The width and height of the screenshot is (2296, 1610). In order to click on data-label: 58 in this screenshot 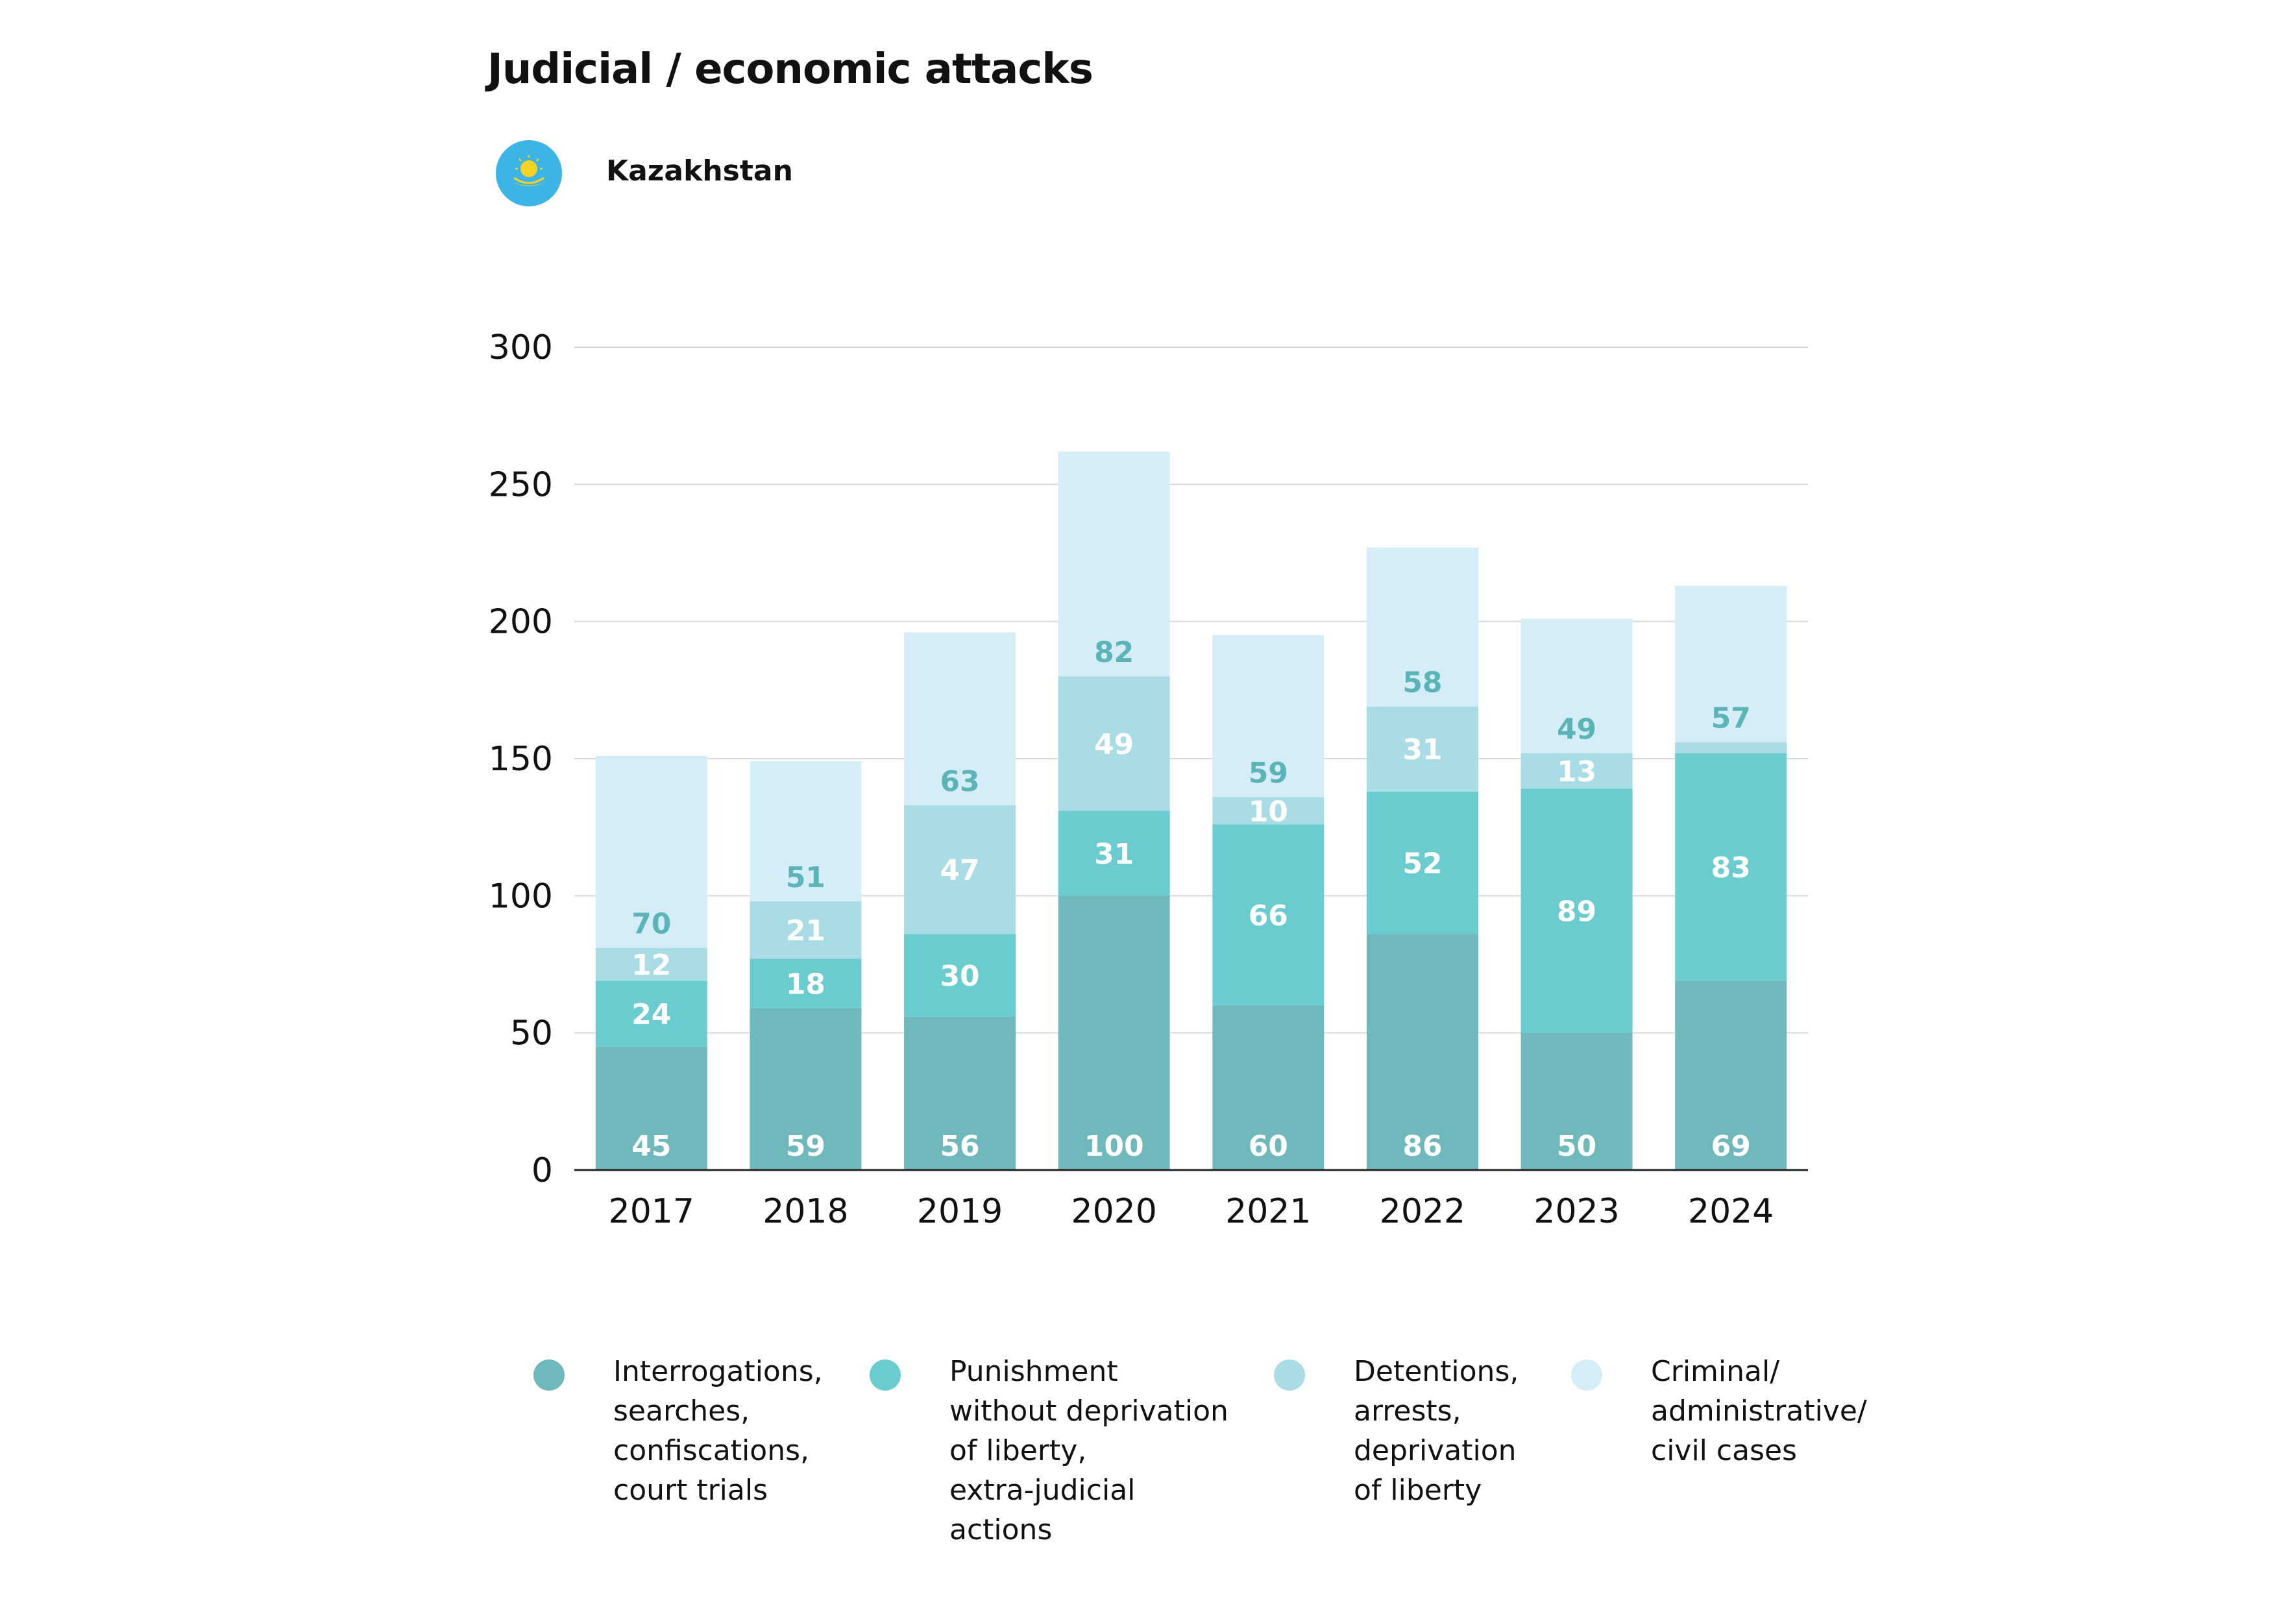, I will do `click(1422, 683)`.